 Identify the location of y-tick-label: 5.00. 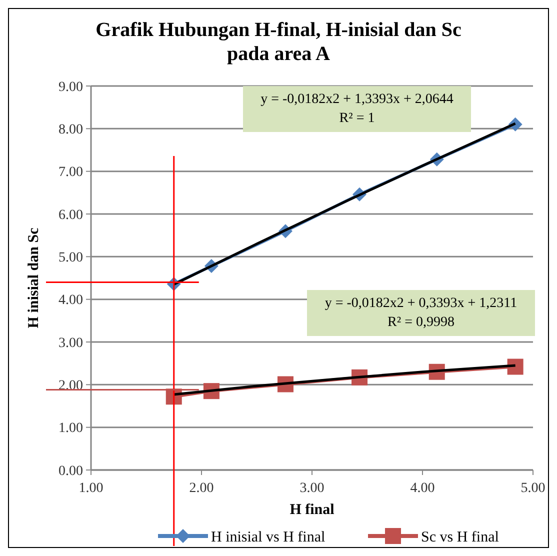
(70, 258).